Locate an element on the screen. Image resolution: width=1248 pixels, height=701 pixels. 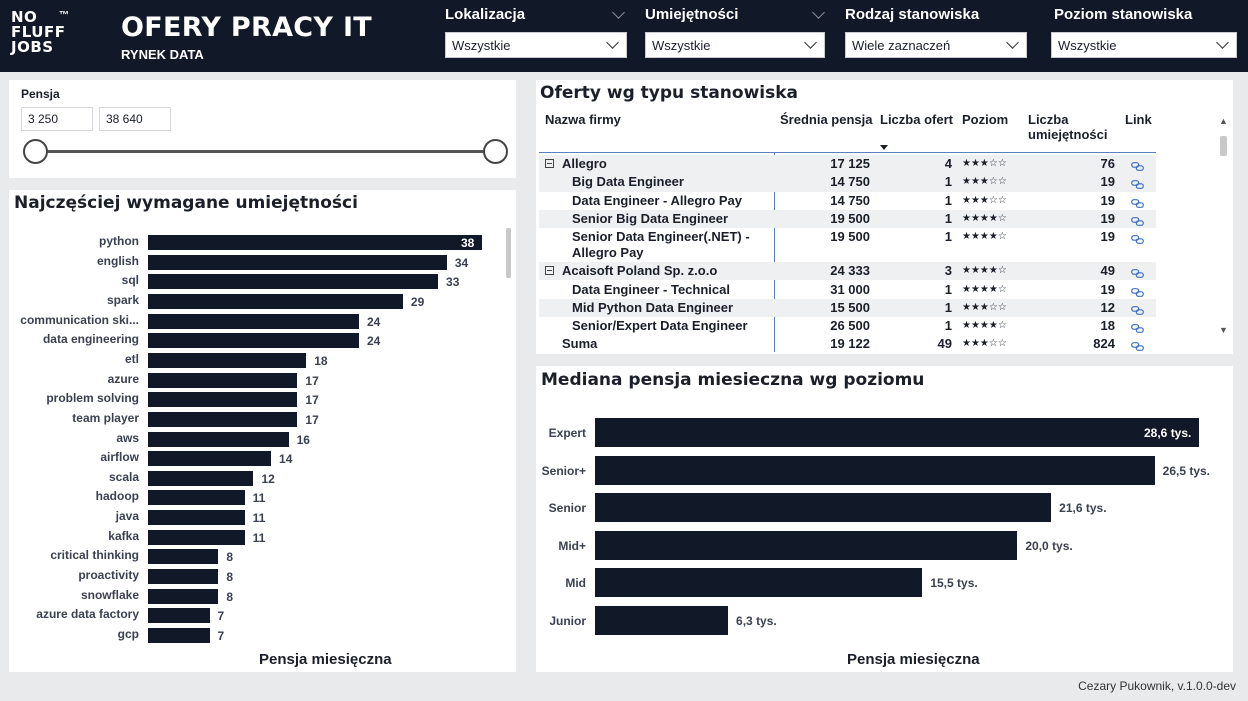
filter-label: Rodzaj stanowiska is located at coordinates (912, 14).